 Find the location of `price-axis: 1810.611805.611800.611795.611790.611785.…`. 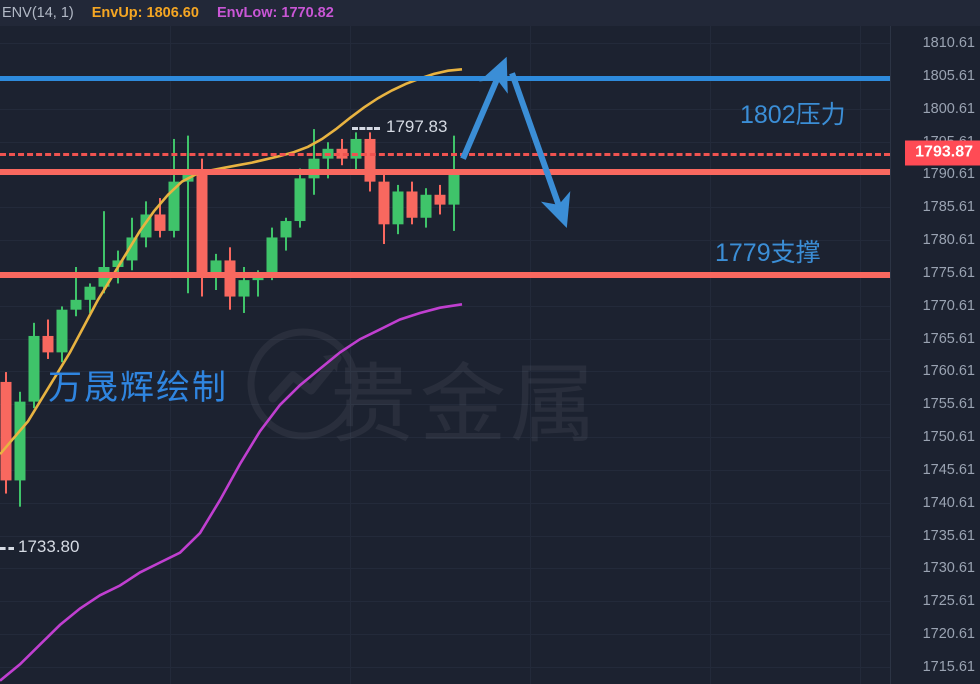

price-axis: 1810.611805.611800.611795.611790.611785.… is located at coordinates (935, 355).